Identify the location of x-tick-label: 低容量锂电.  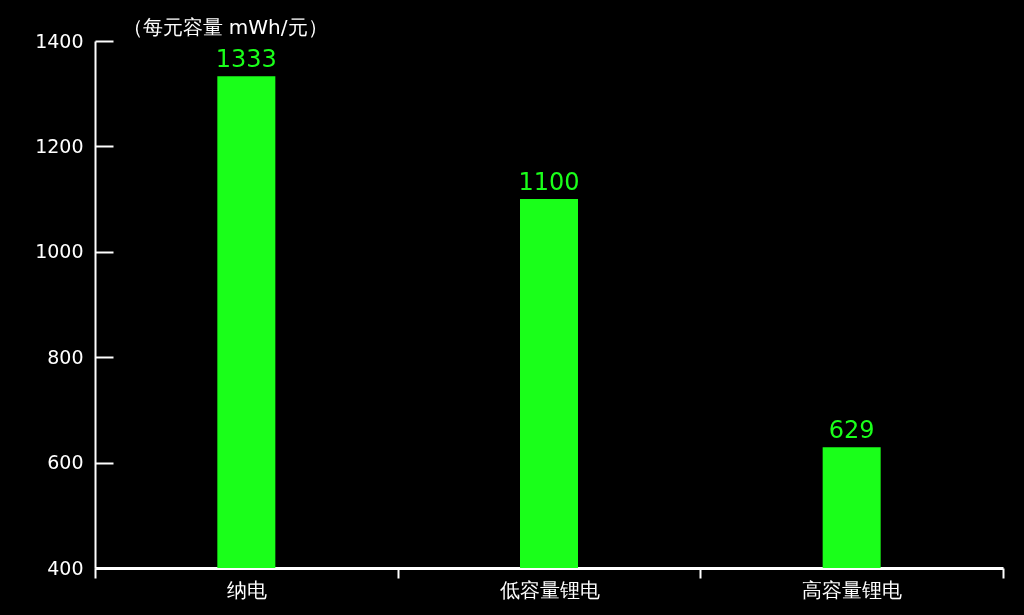
(549, 589).